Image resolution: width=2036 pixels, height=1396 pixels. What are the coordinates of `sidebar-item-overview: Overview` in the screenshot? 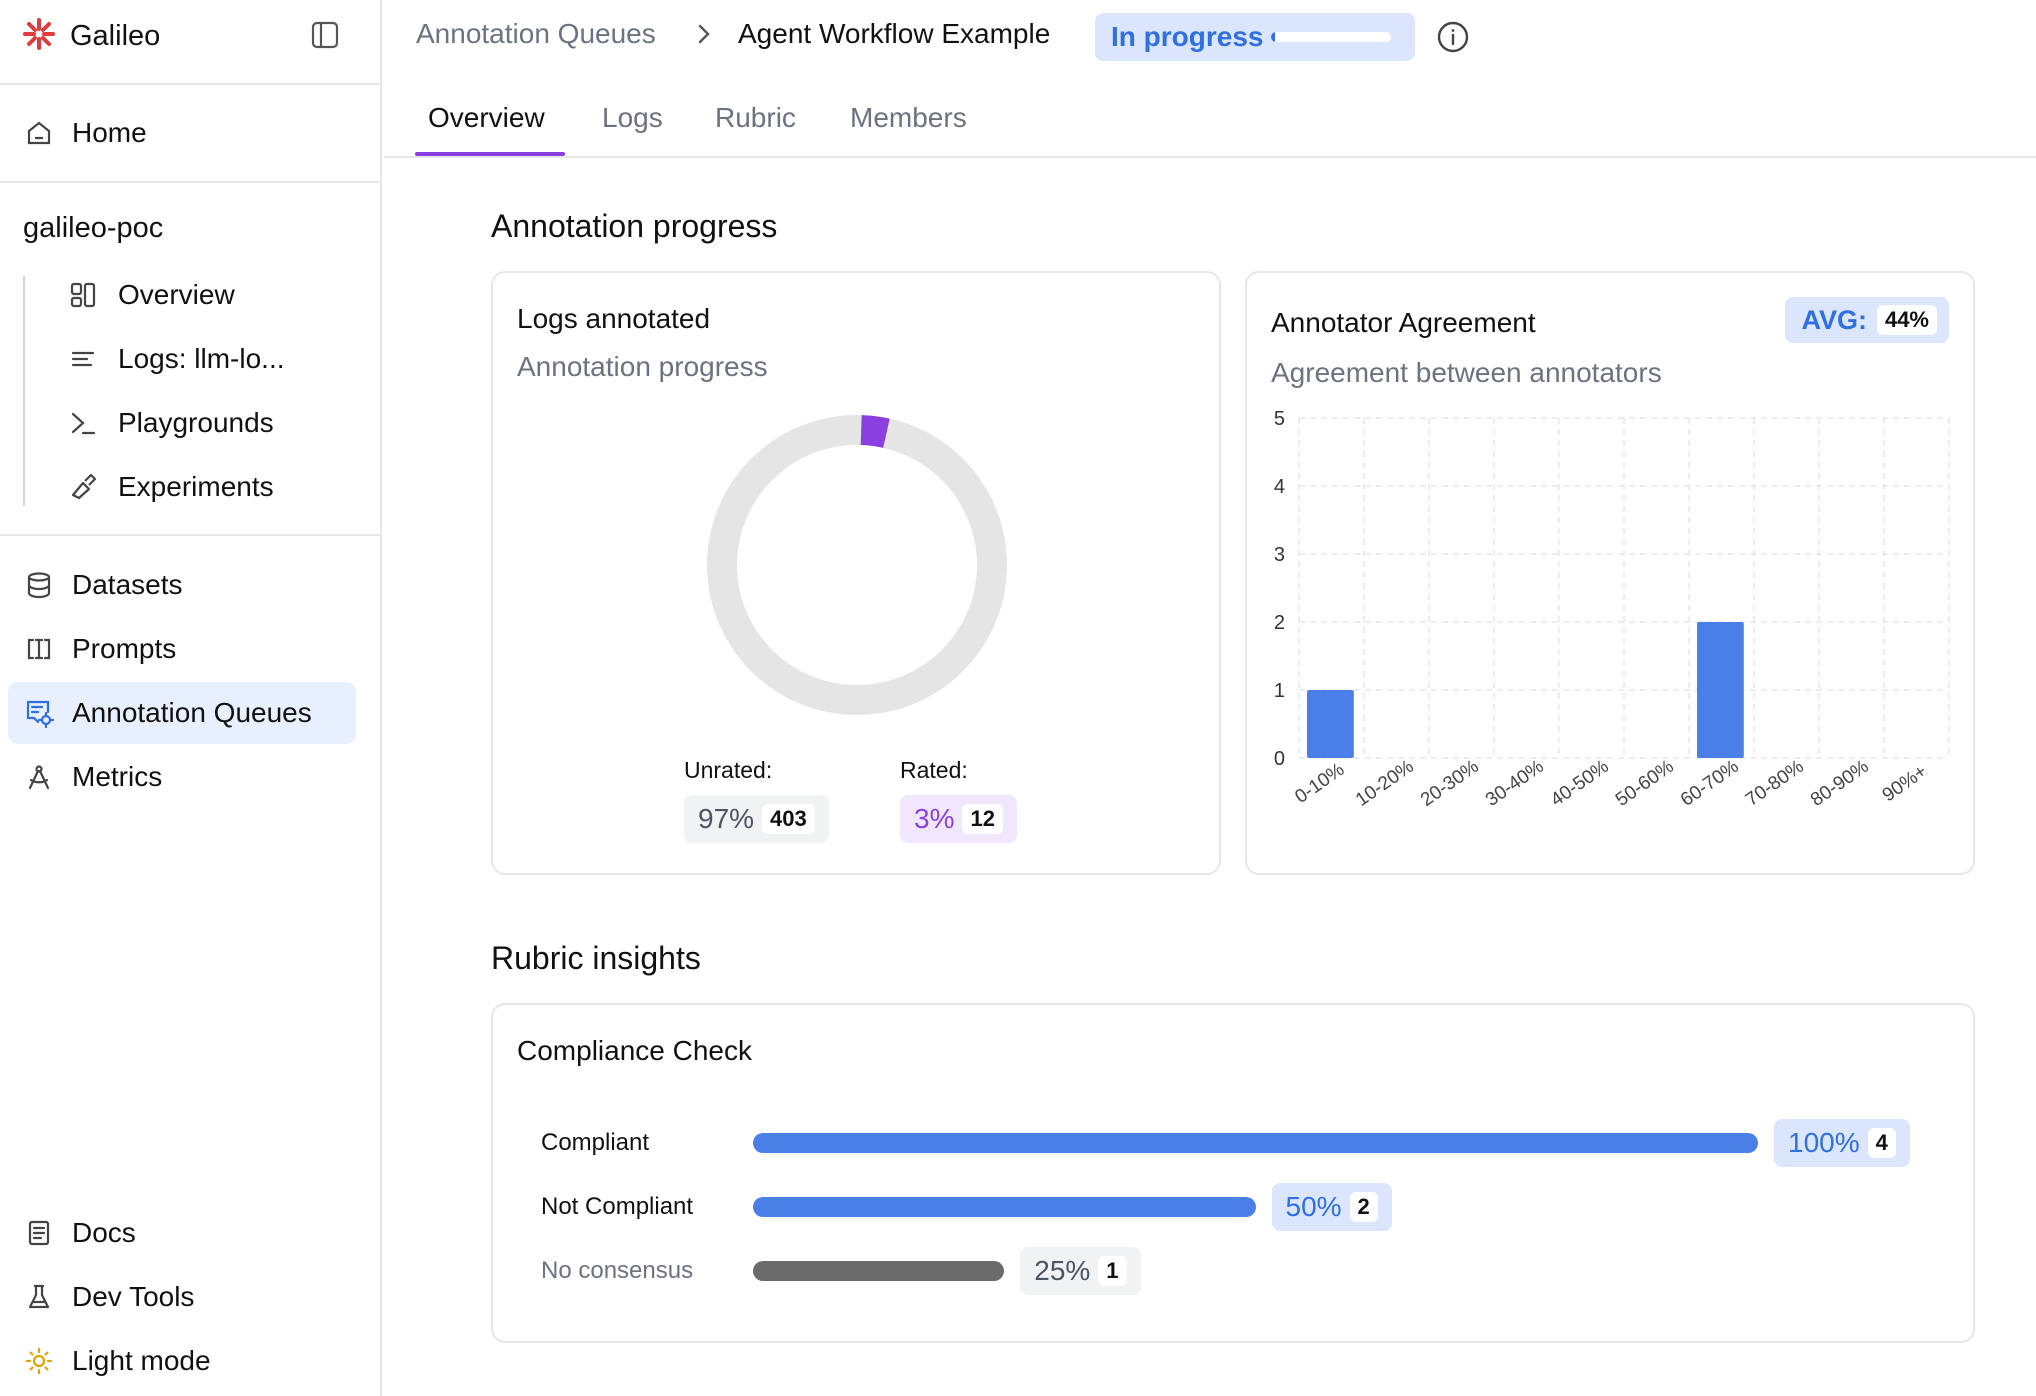 It's located at (208, 295).